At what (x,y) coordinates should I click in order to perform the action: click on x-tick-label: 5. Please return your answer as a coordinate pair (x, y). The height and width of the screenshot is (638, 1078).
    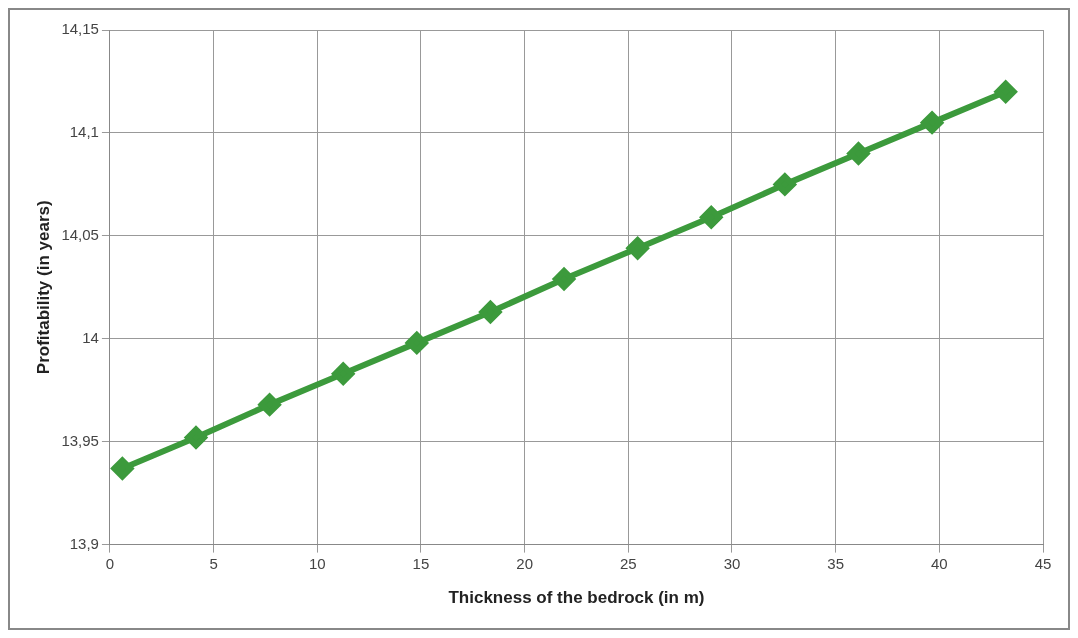
    Looking at the image, I should click on (213, 563).